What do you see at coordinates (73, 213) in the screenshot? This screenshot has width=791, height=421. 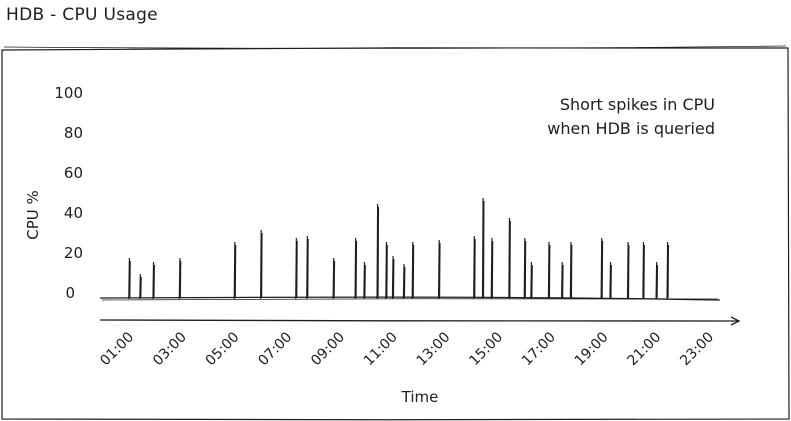 I see `y-tick-label: 40` at bounding box center [73, 213].